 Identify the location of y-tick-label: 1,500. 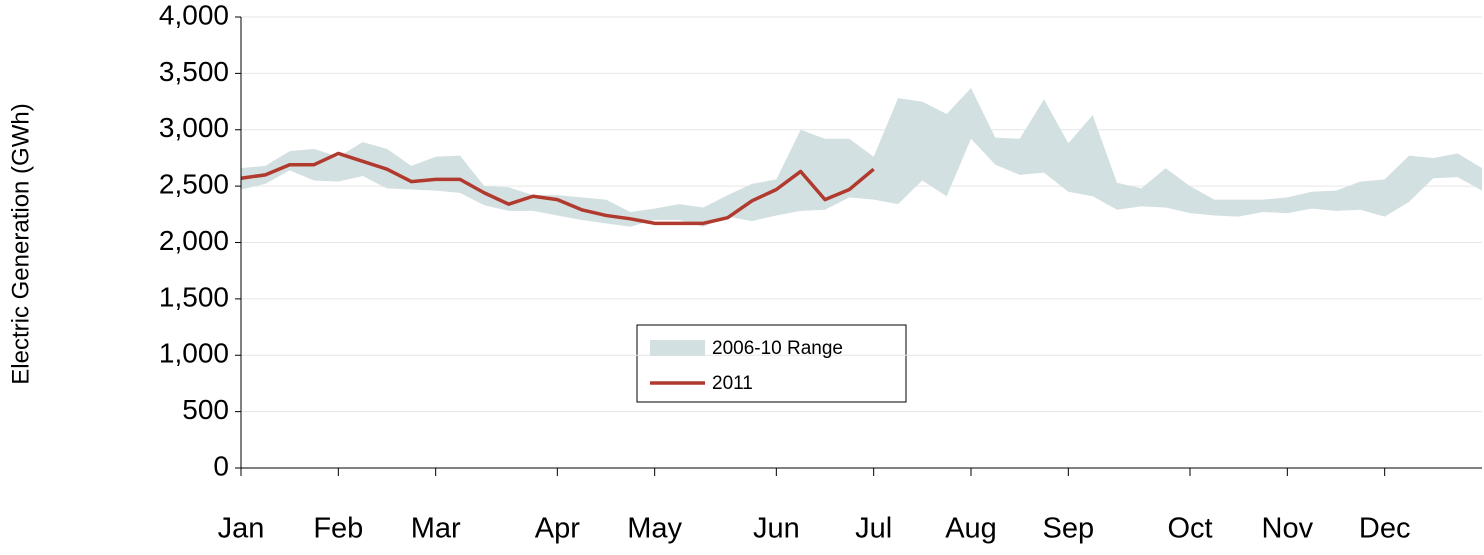
(194, 296).